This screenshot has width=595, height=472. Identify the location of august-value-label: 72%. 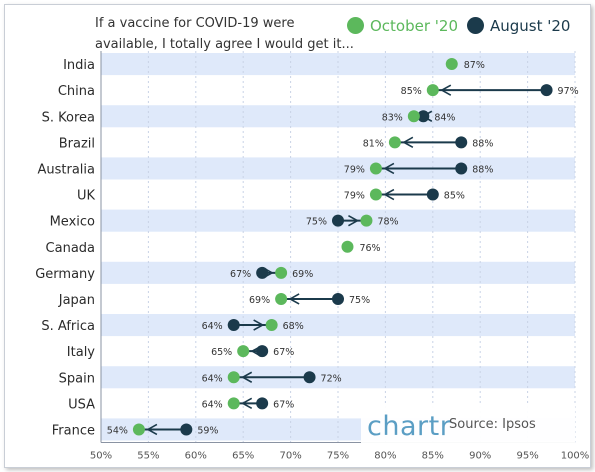
(331, 378).